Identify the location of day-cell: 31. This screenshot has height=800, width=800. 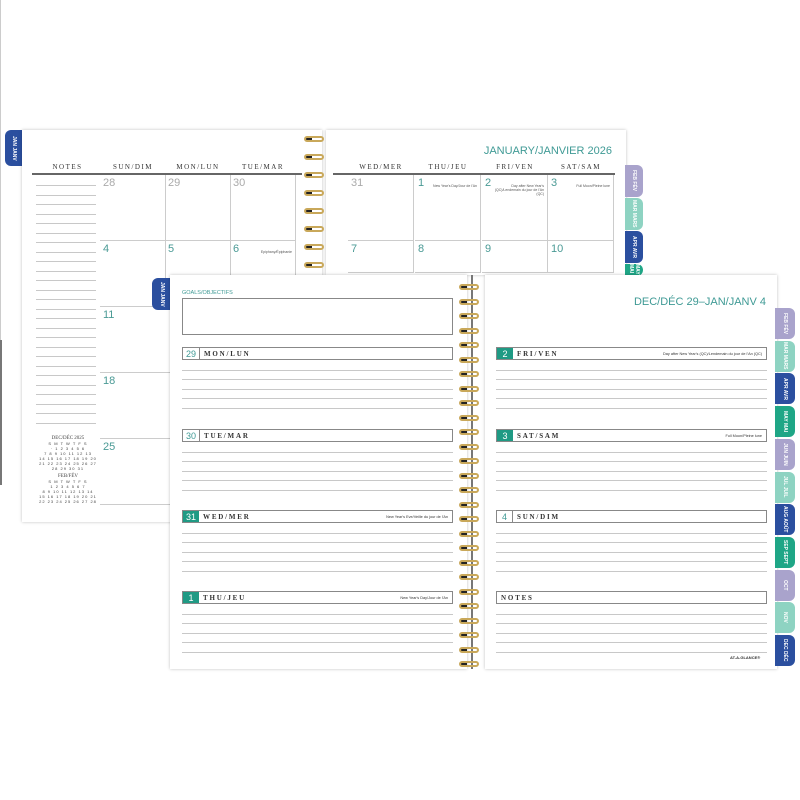
(381, 208).